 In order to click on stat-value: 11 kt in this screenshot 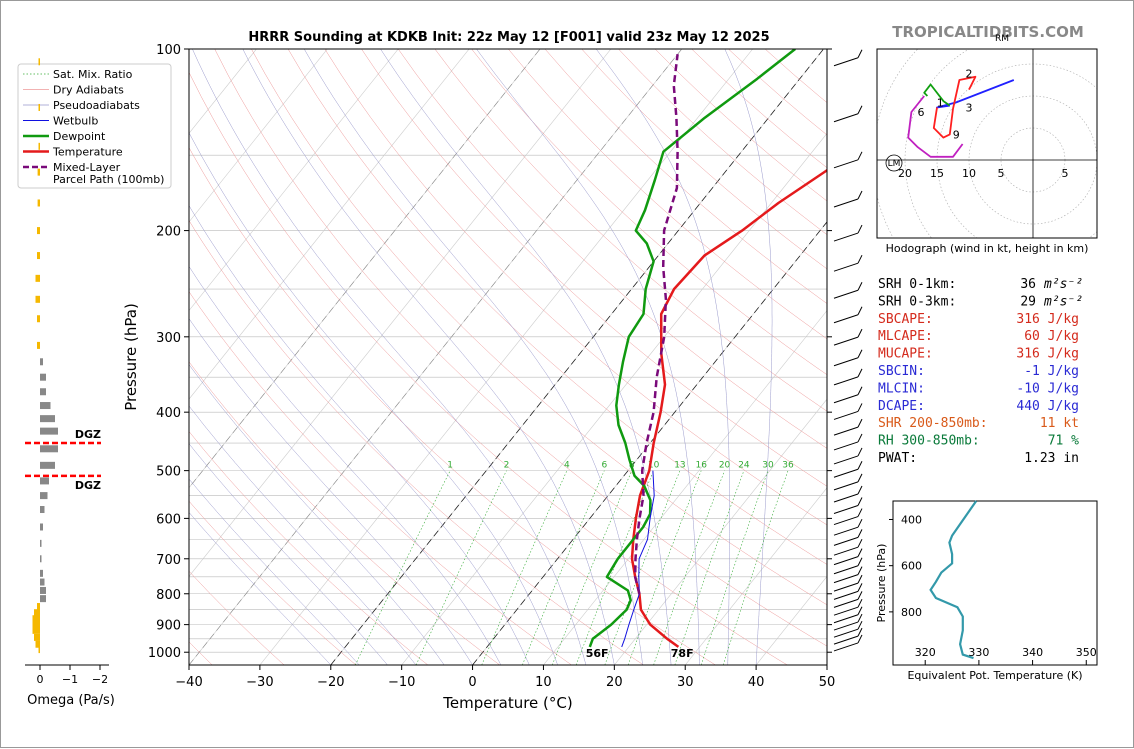, I will do `click(1059, 423)`.